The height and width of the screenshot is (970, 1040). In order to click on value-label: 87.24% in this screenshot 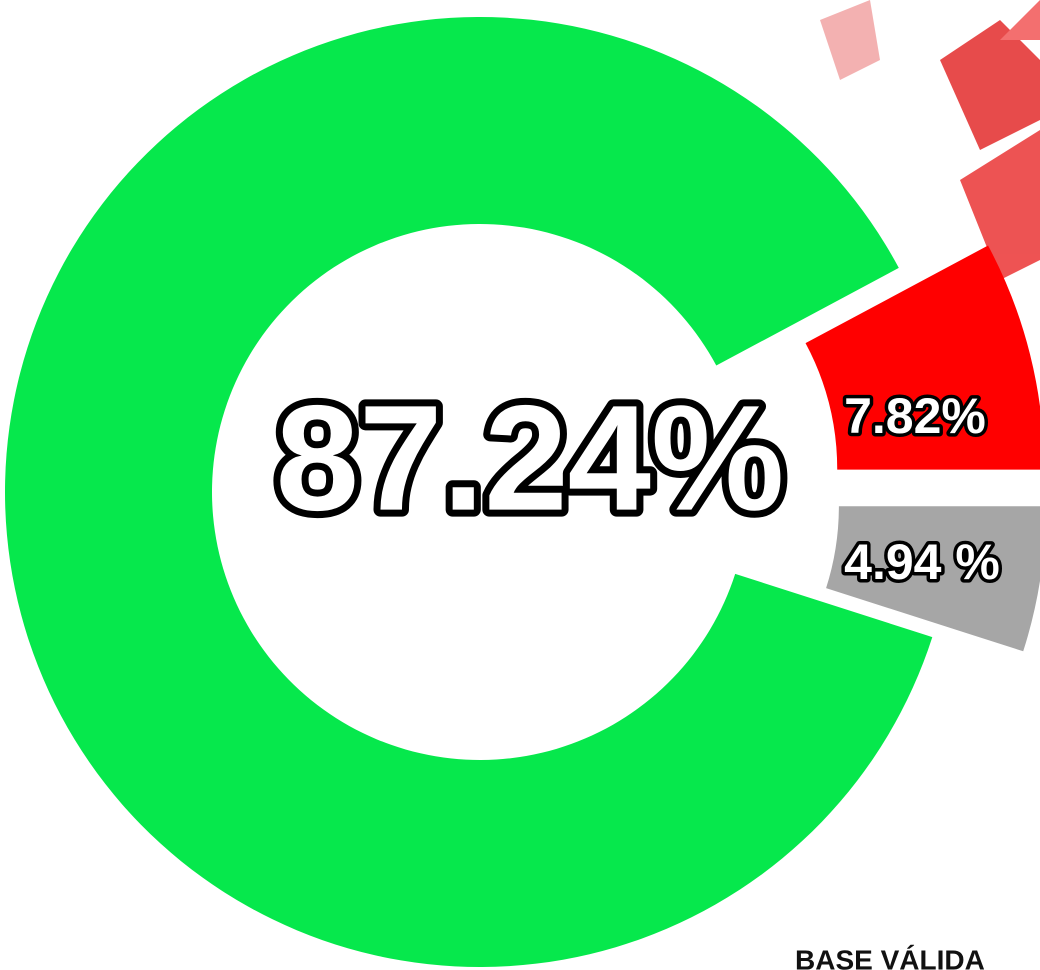, I will do `click(530, 458)`.